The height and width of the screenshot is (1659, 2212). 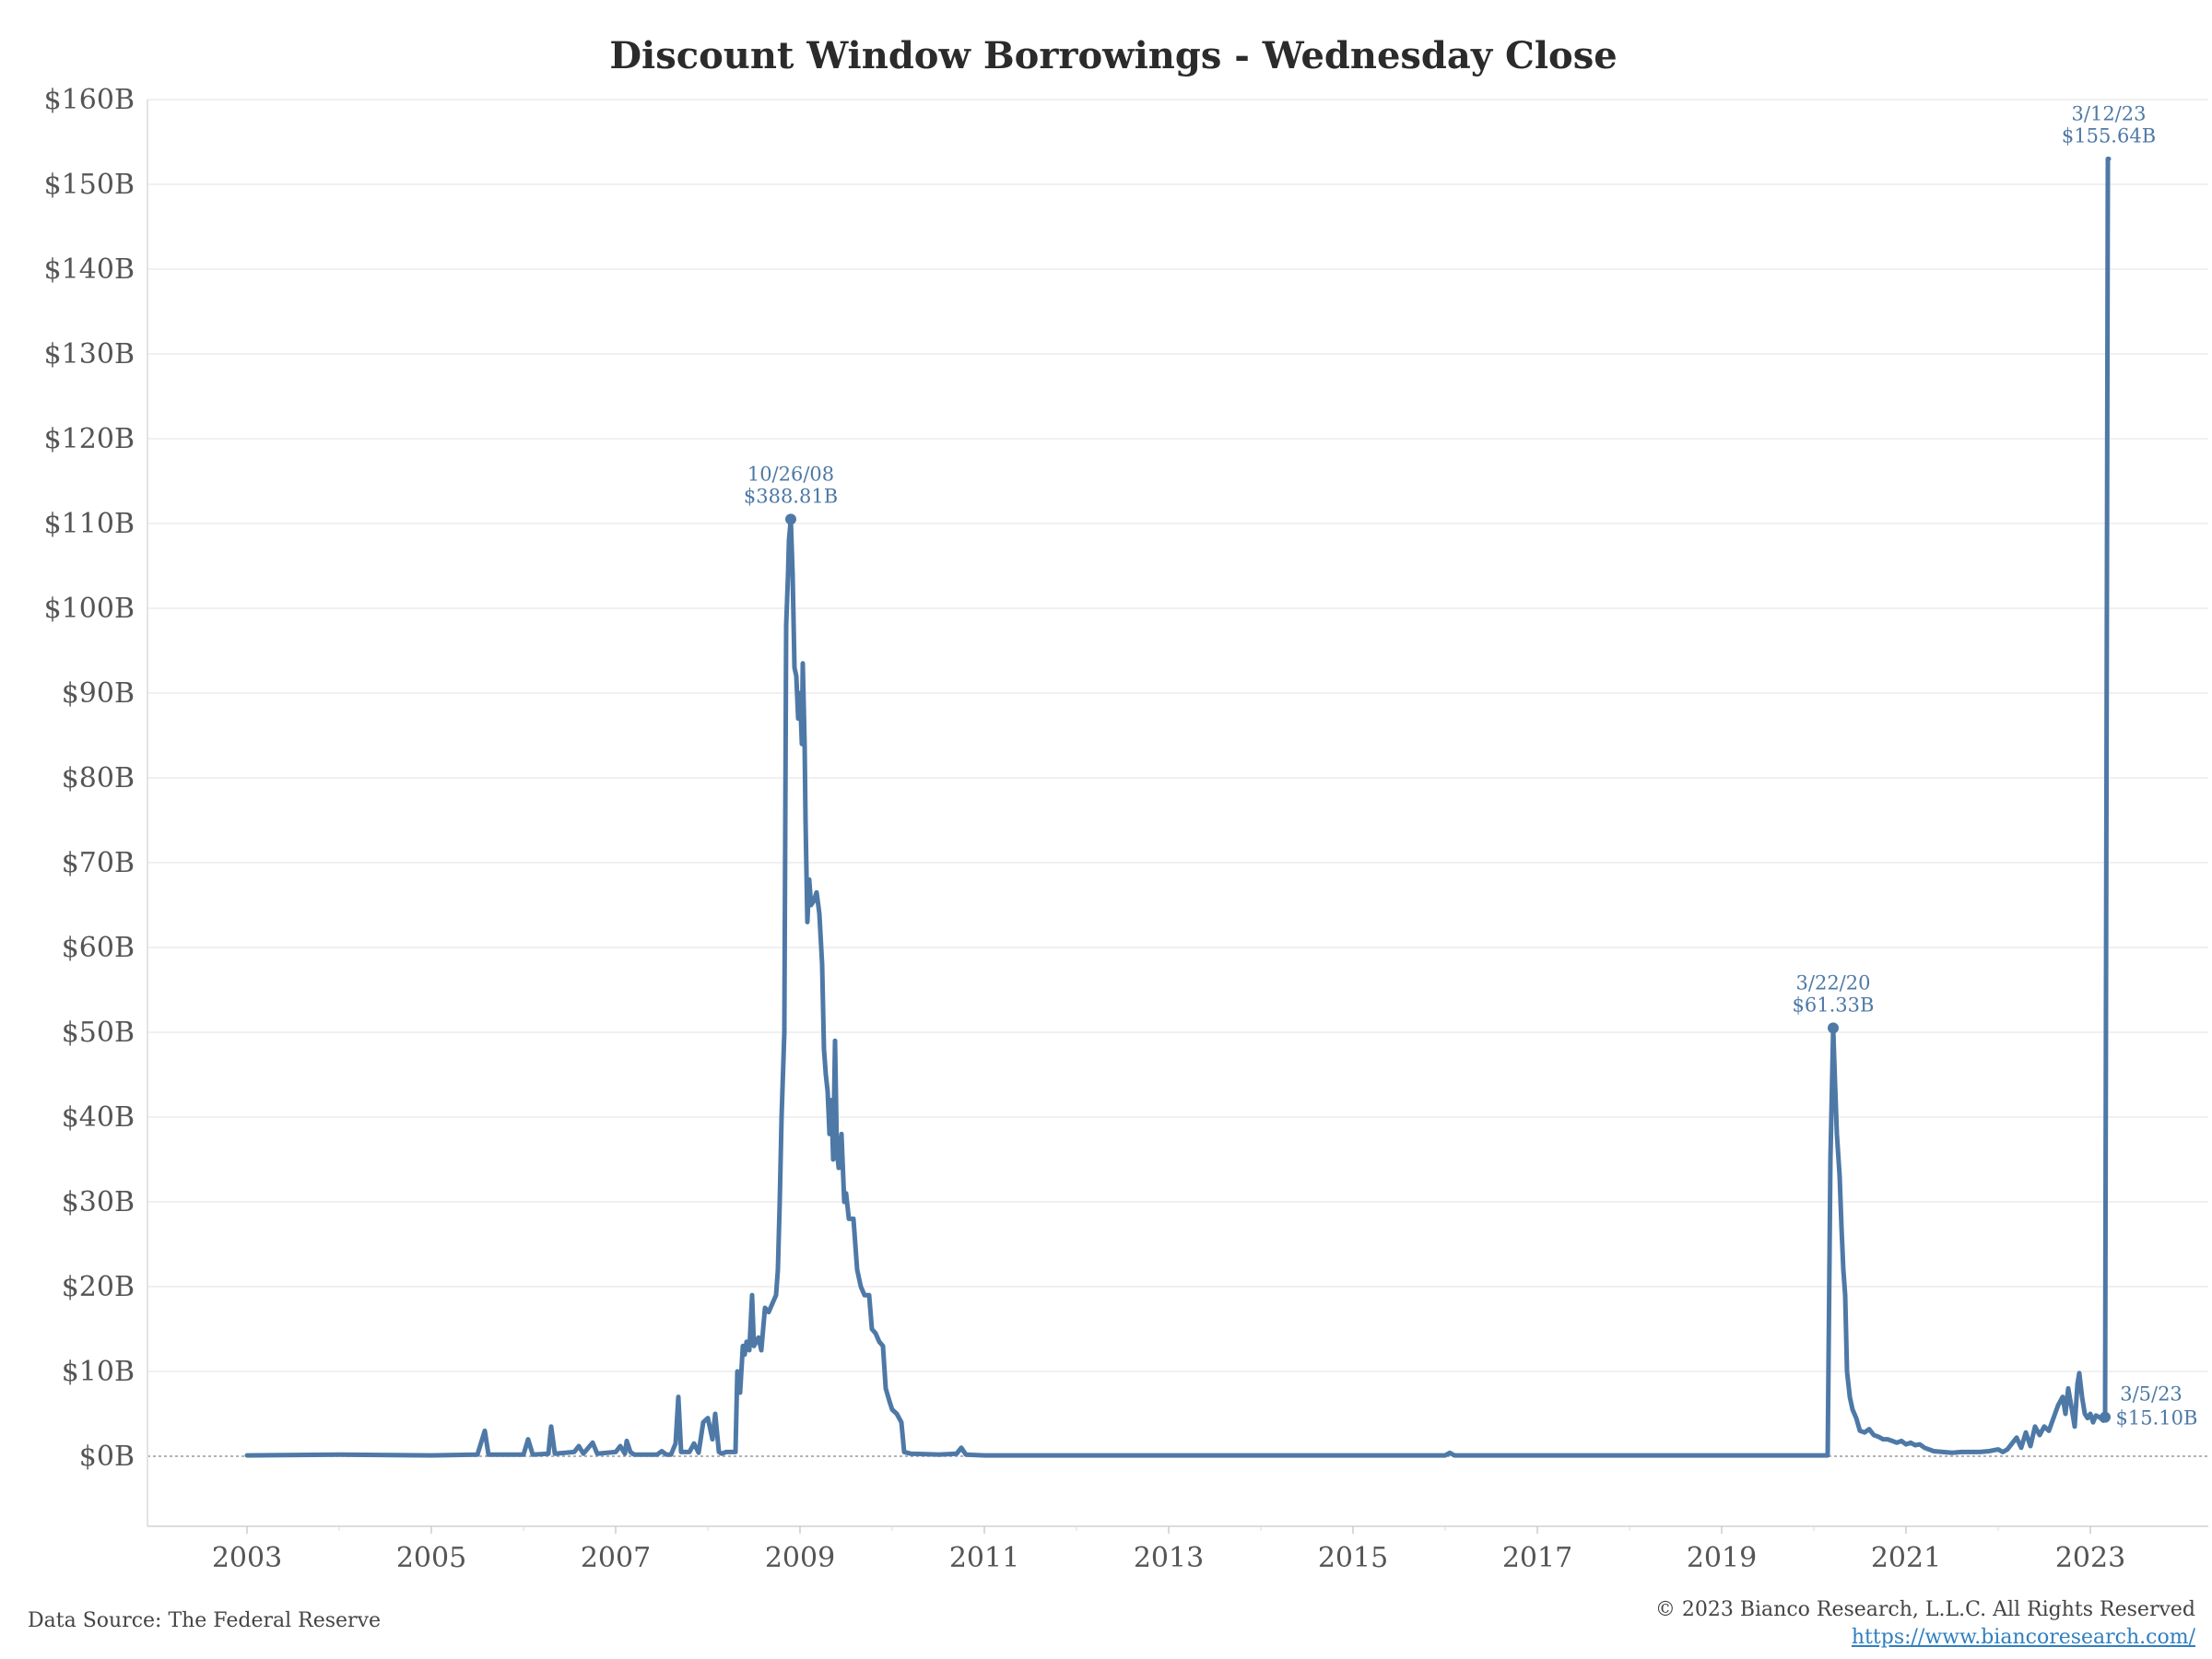 I want to click on y-tick-label: $110B, so click(x=89, y=524).